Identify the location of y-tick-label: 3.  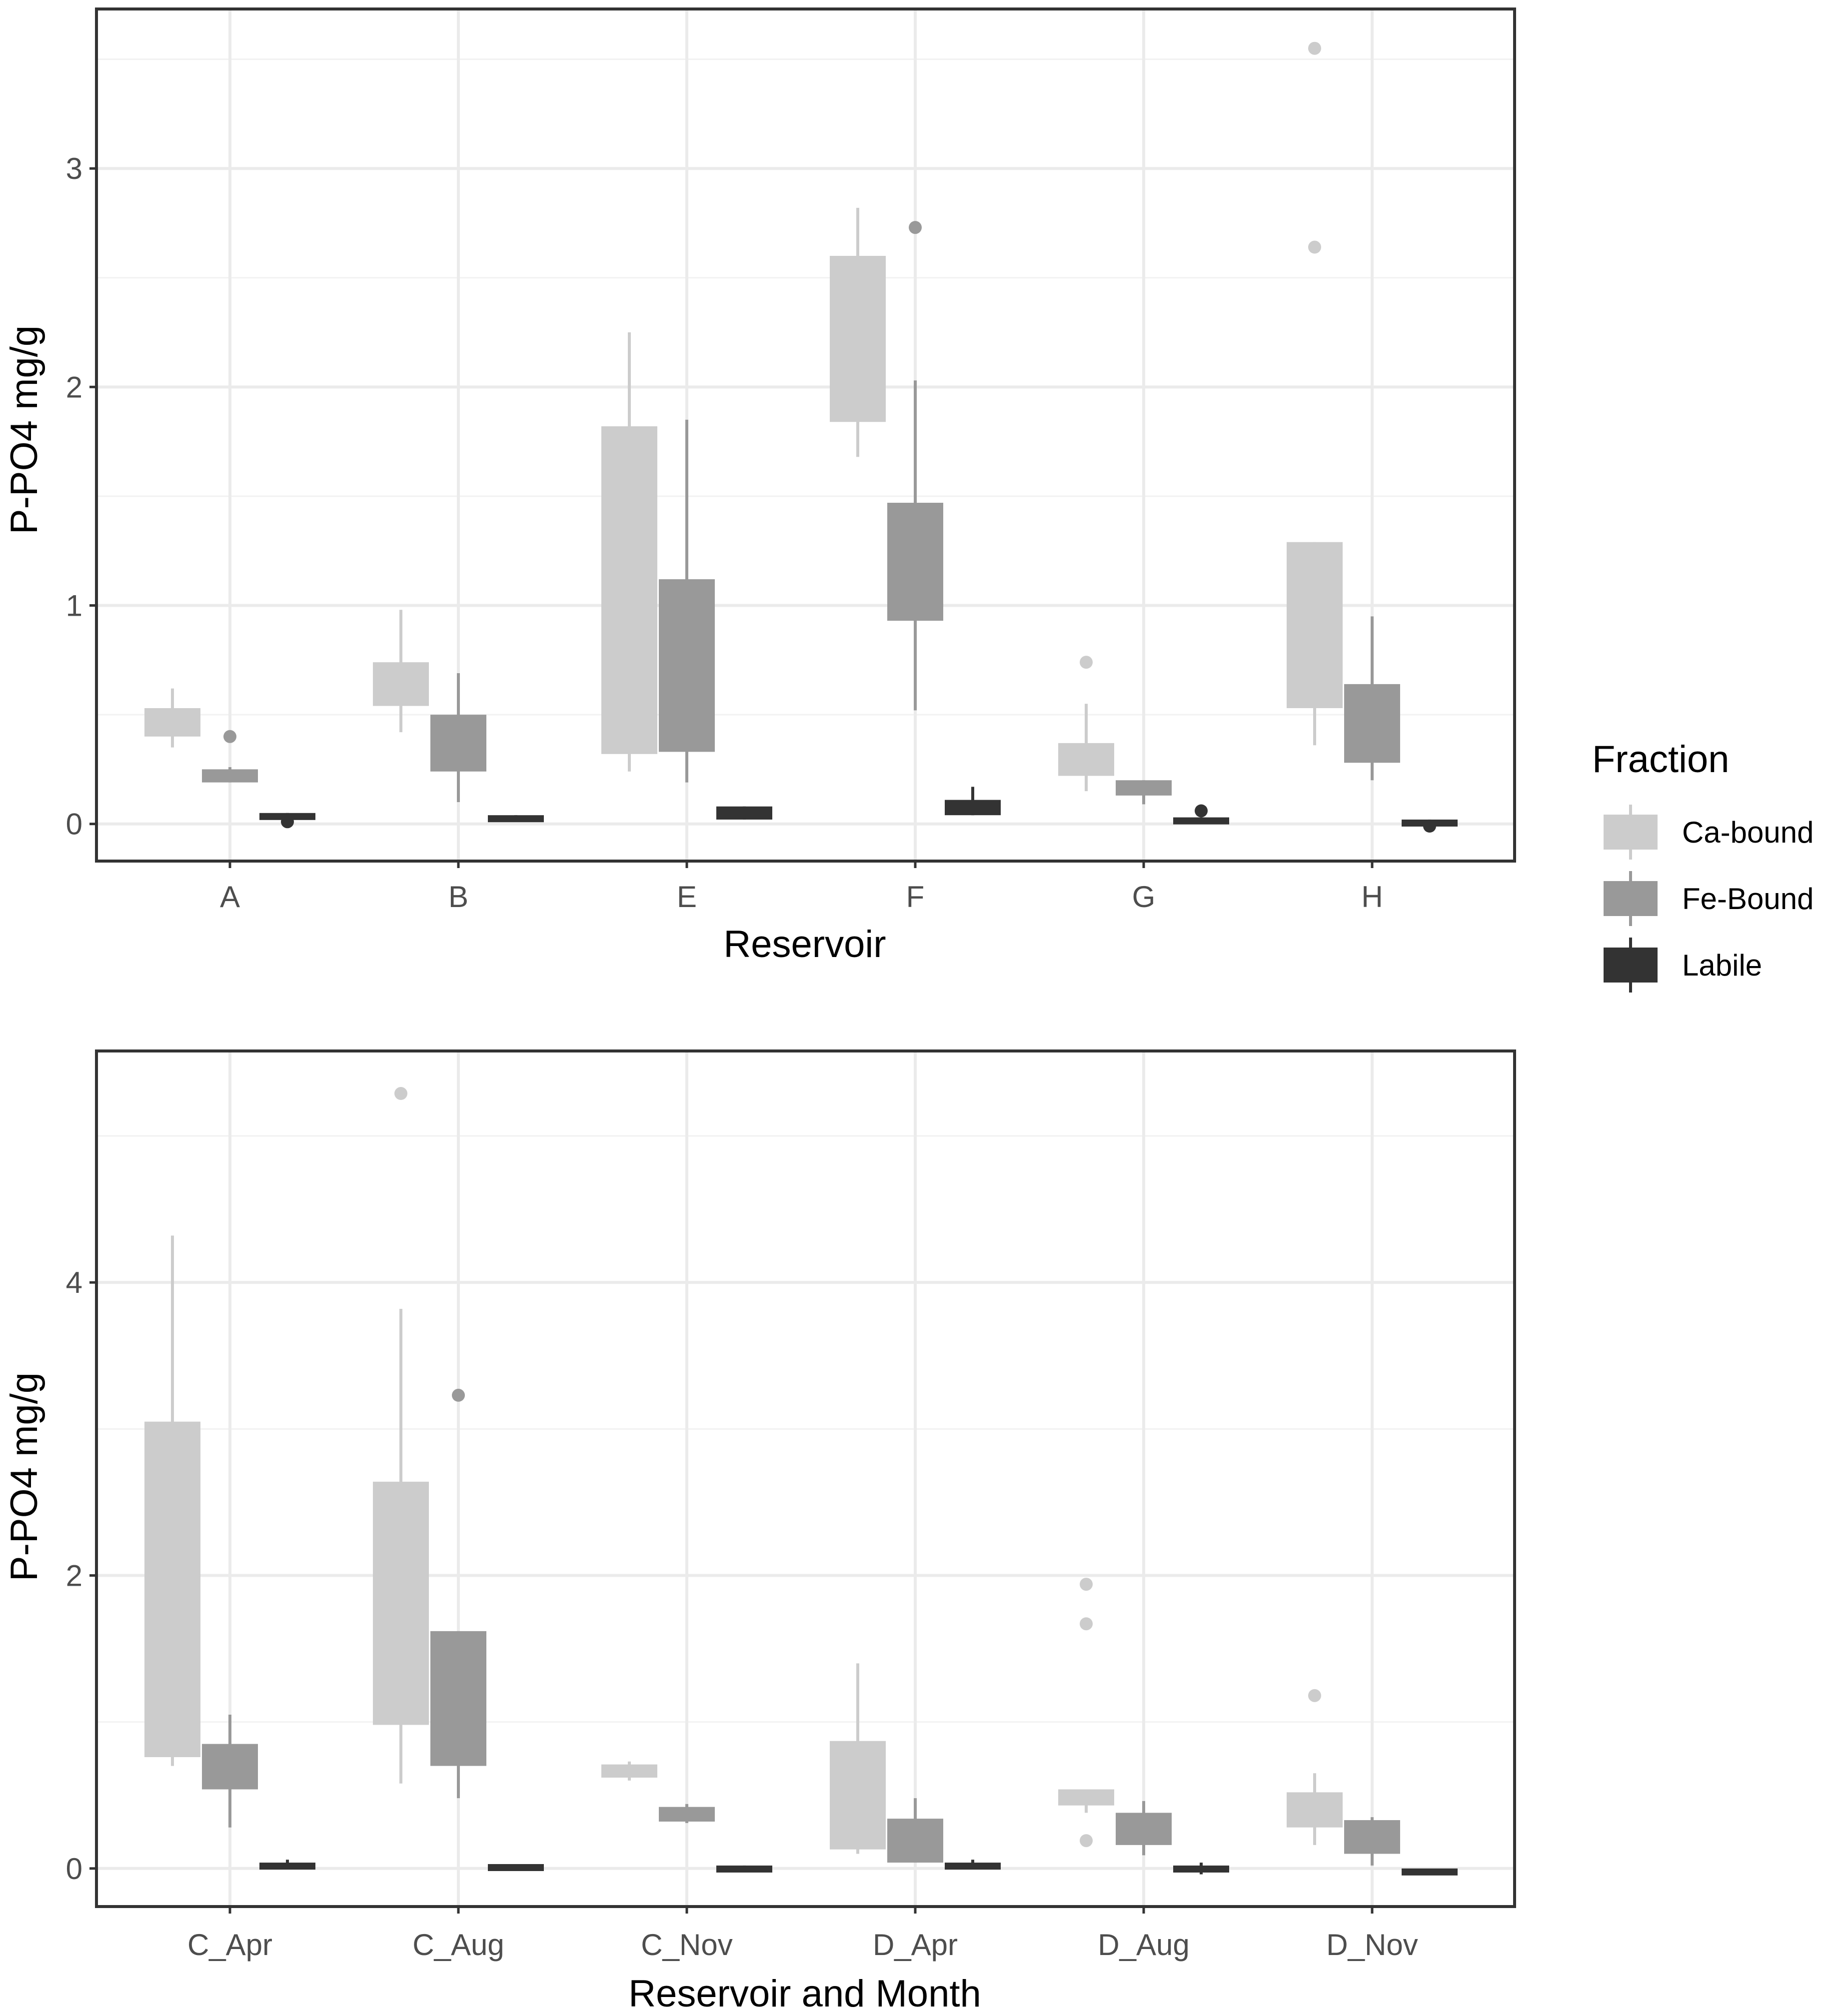
(74, 168).